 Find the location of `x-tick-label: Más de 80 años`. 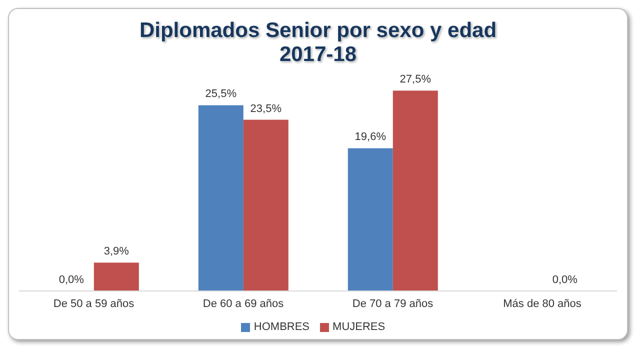

x-tick-label: Más de 80 años is located at coordinates (542, 304).